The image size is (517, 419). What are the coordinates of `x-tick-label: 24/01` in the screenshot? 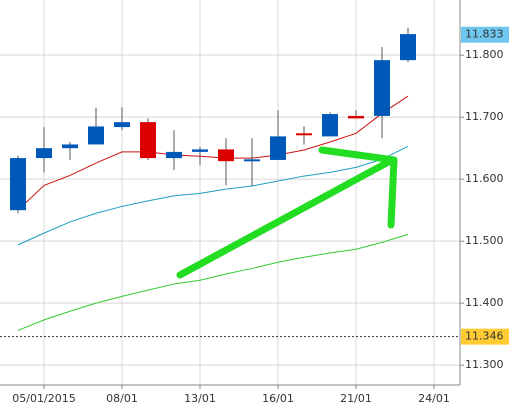 It's located at (434, 398).